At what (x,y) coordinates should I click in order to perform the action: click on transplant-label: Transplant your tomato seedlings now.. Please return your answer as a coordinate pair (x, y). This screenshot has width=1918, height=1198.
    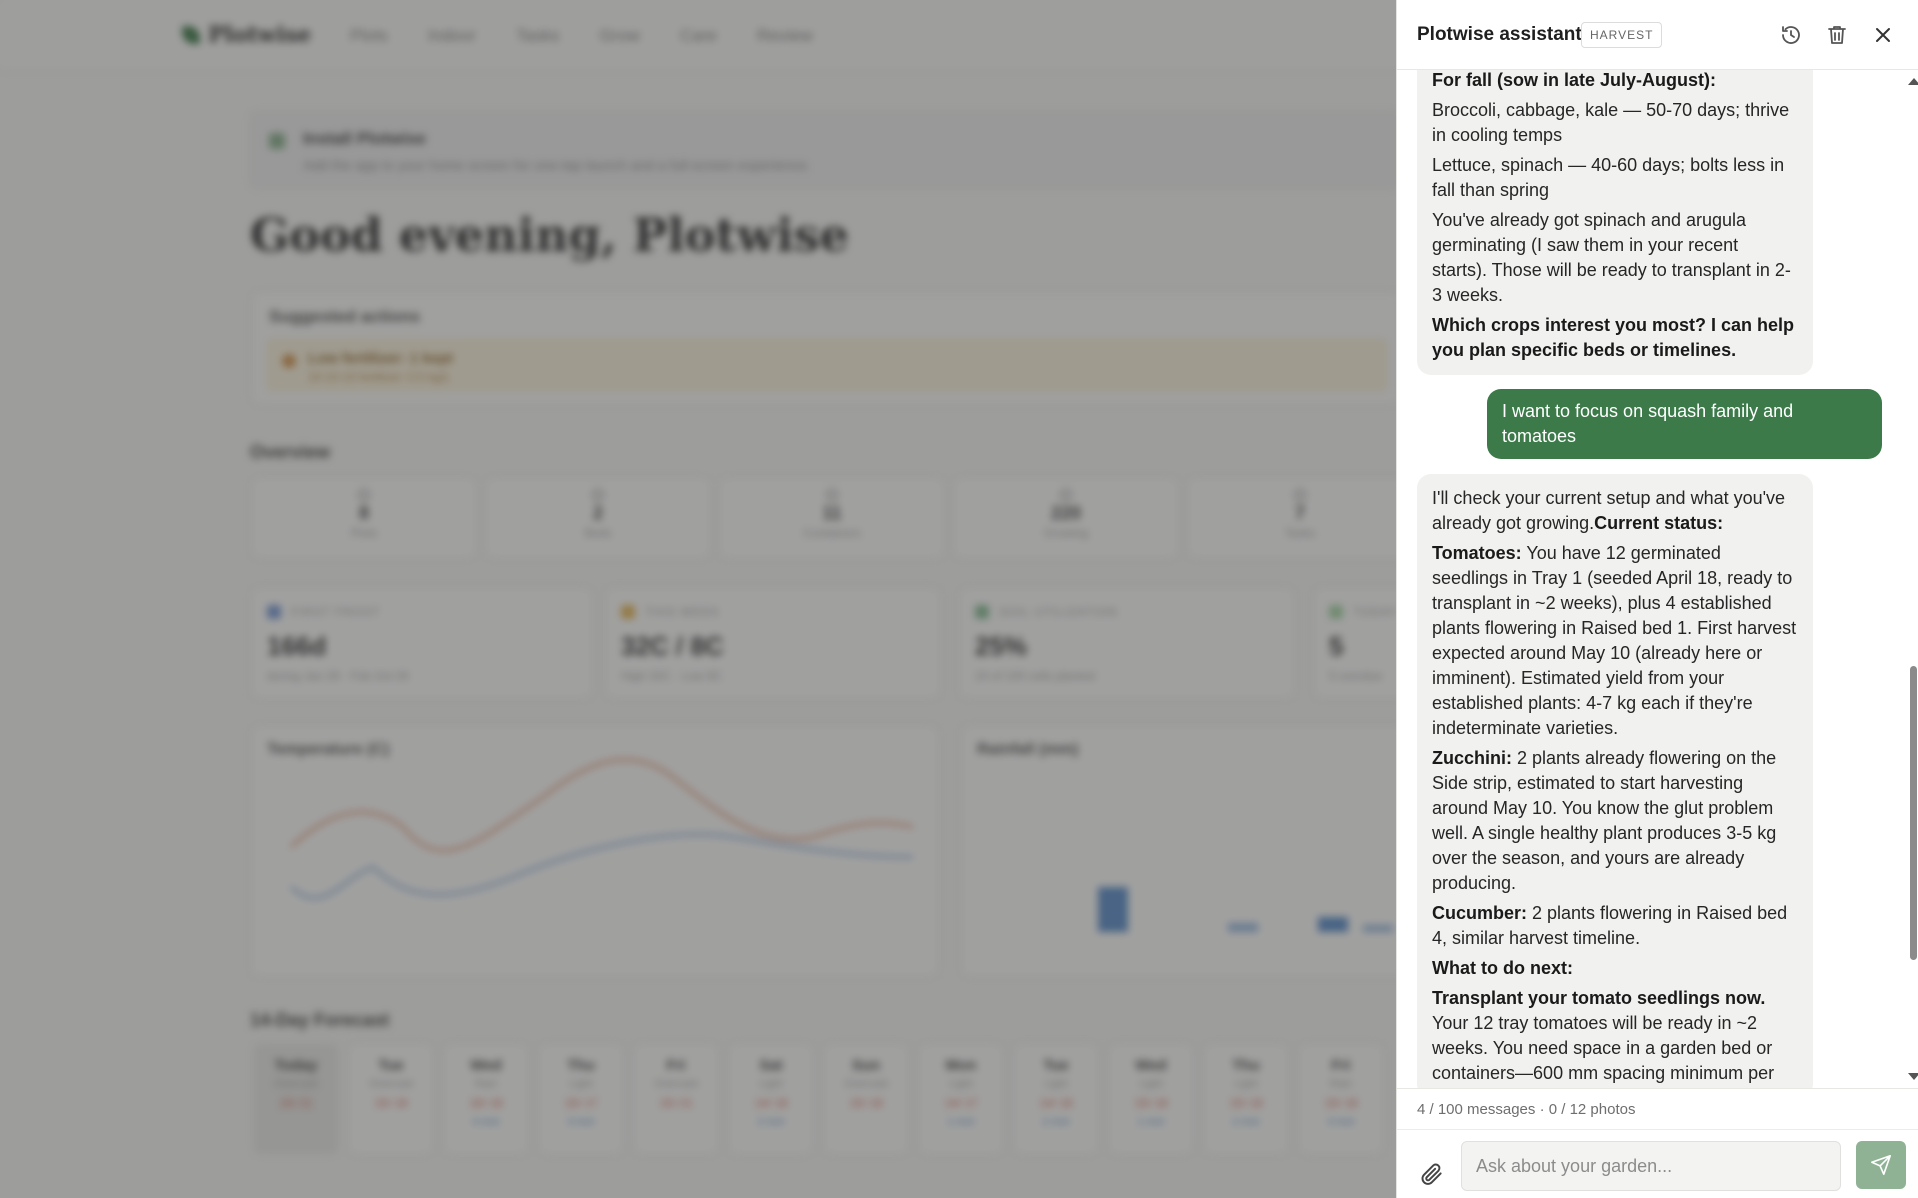
    Looking at the image, I should click on (1599, 998).